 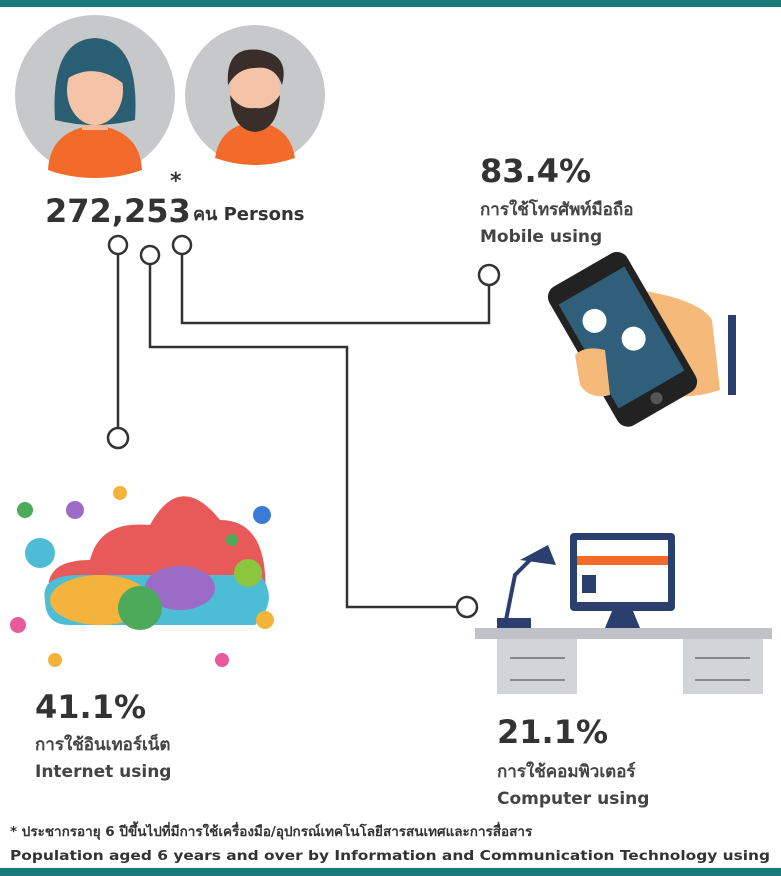 I want to click on computer-percent: 21.1%, so click(x=552, y=732).